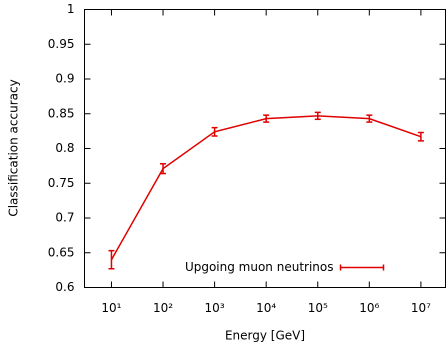  I want to click on y-tick-label: 0.9, so click(64, 79).